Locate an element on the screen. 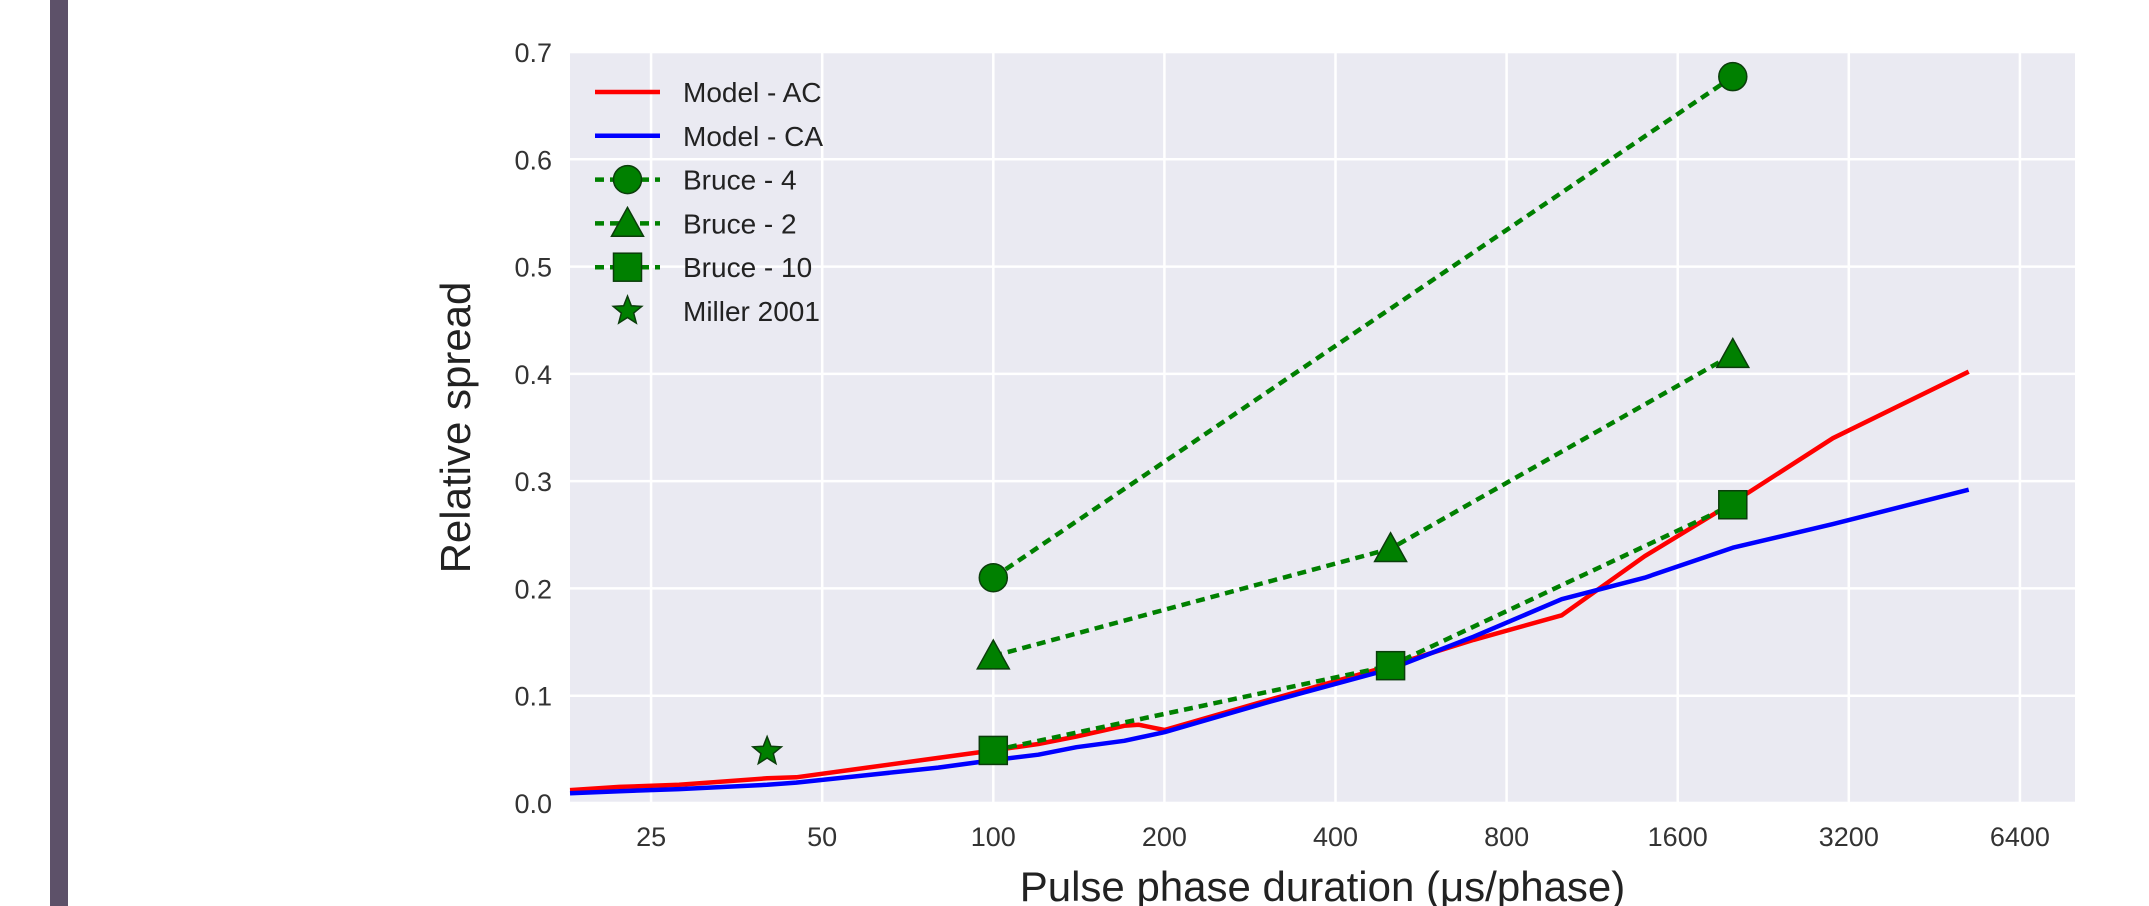 The height and width of the screenshot is (906, 2149). y-tick-label: 0.5 is located at coordinates (533, 268).